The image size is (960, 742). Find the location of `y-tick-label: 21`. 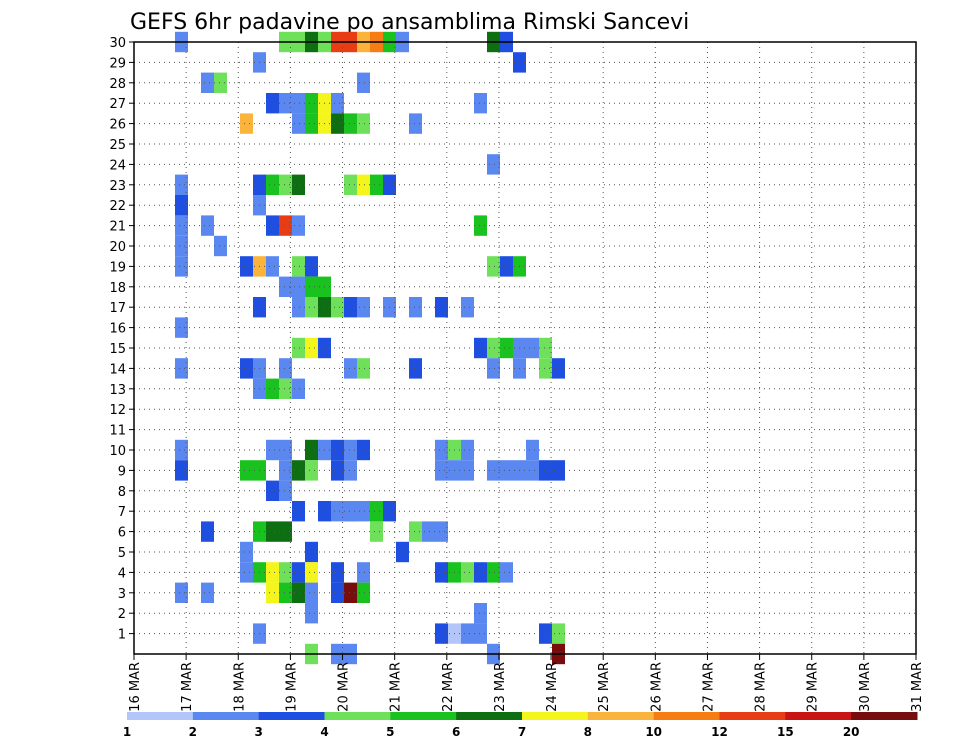

y-tick-label: 21 is located at coordinates (117, 227).